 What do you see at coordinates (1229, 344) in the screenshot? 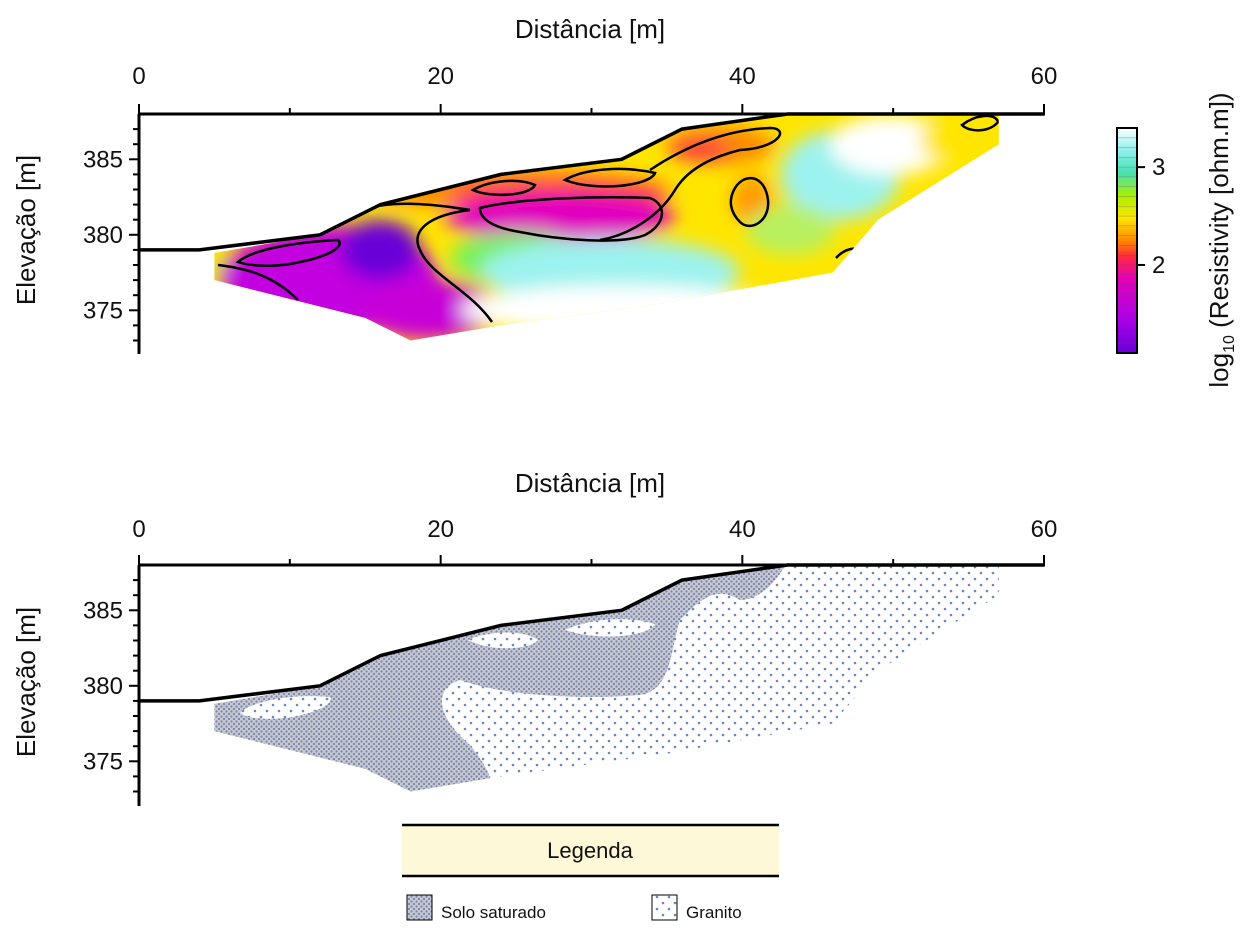
I see `colorbar-label-base: 10` at bounding box center [1229, 344].